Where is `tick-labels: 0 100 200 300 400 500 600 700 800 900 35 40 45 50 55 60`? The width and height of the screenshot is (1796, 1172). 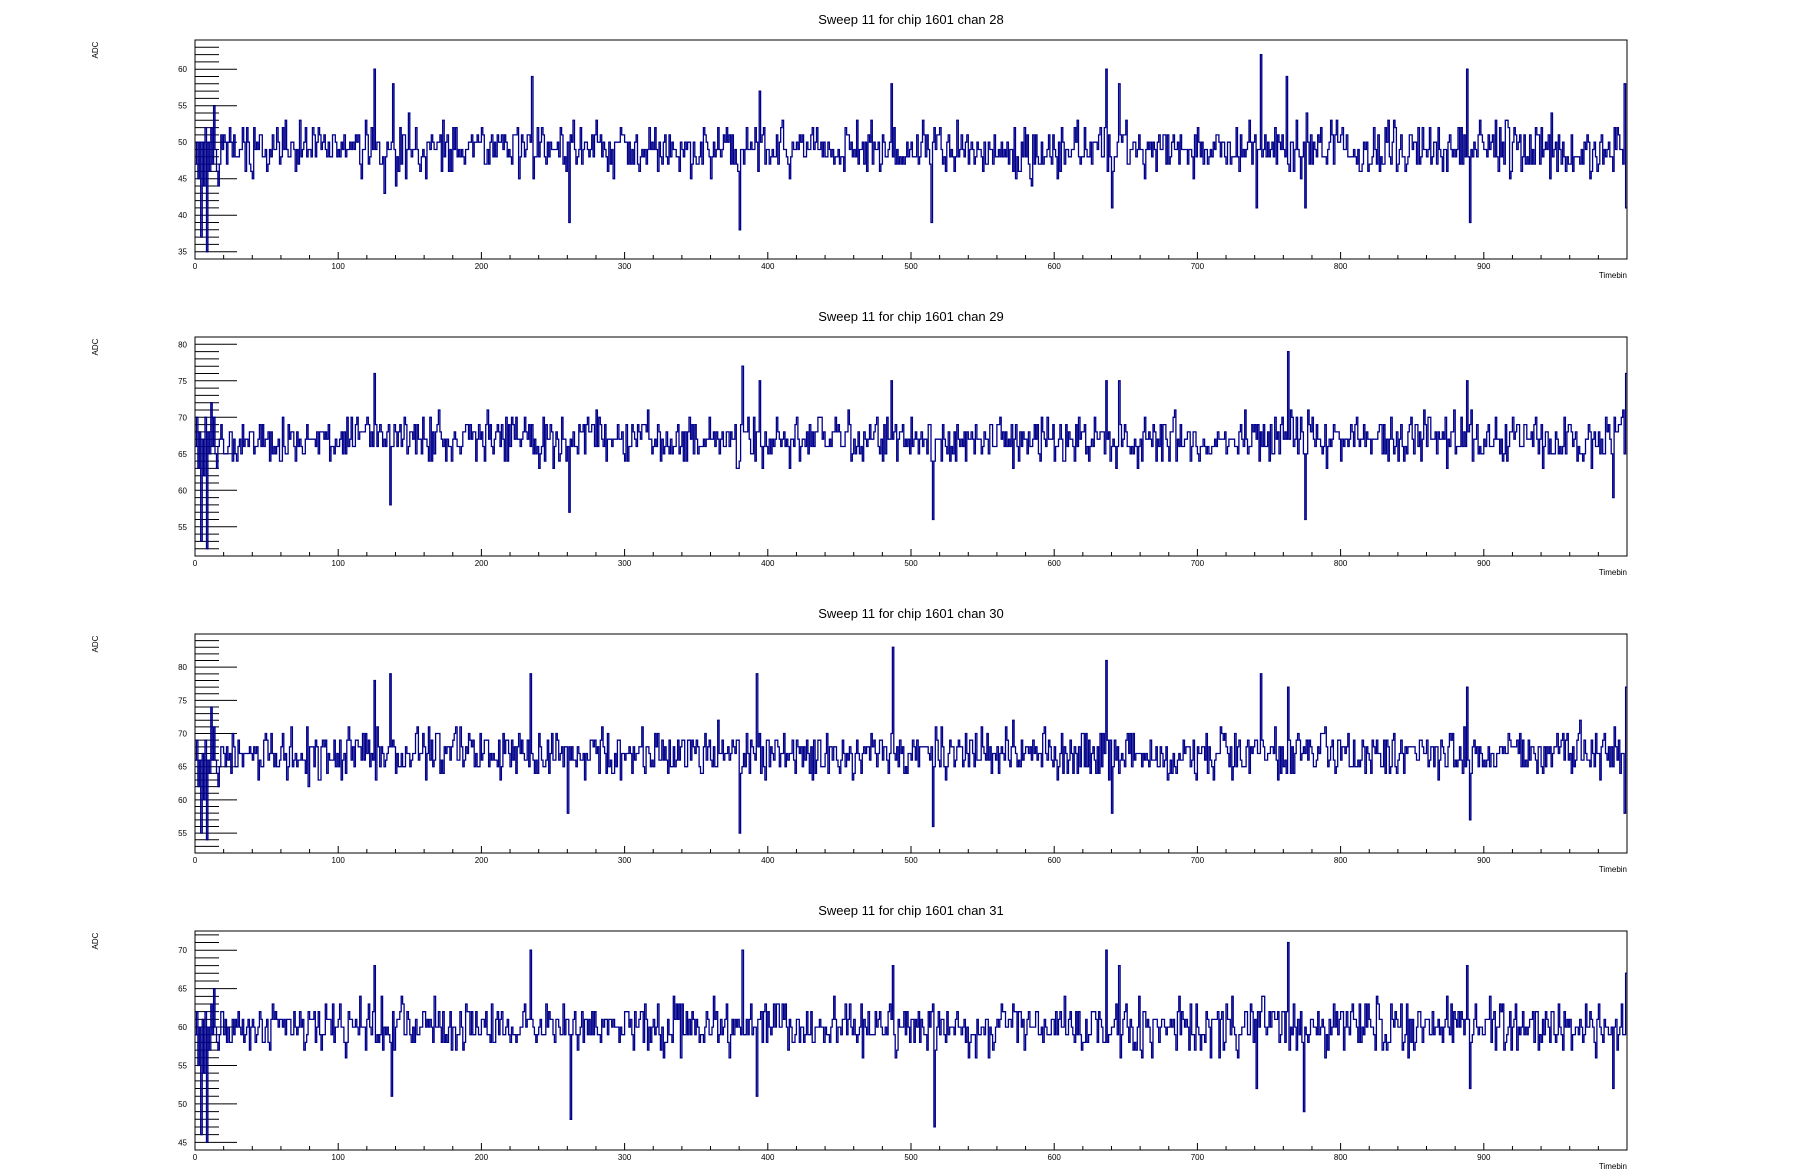 tick-labels: 0 100 200 300 400 500 600 700 800 900 35 40 45 50 55 60 is located at coordinates (834, 168).